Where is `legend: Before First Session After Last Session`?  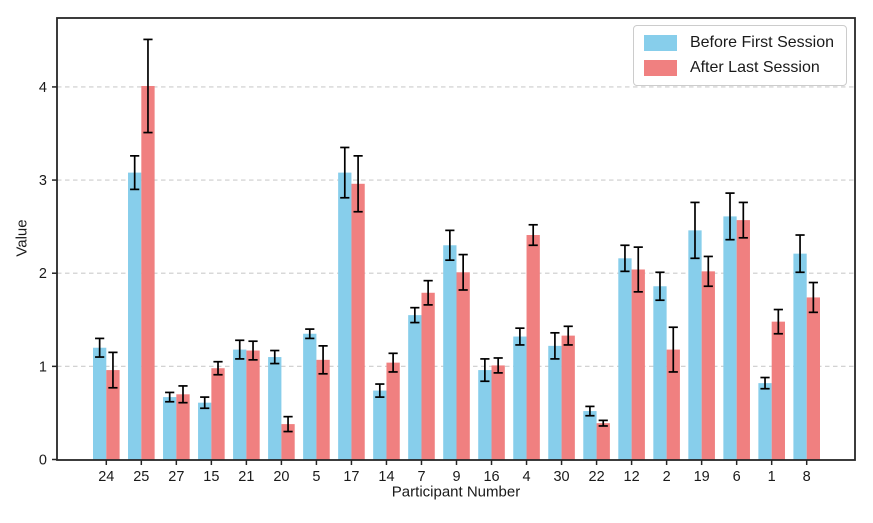
legend: Before First Session After Last Session is located at coordinates (739, 55).